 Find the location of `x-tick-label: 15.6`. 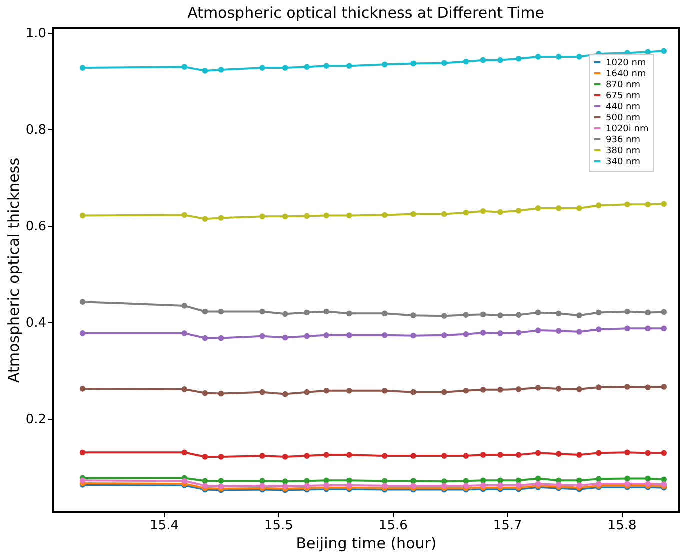

x-tick-label: 15.6 is located at coordinates (393, 526).